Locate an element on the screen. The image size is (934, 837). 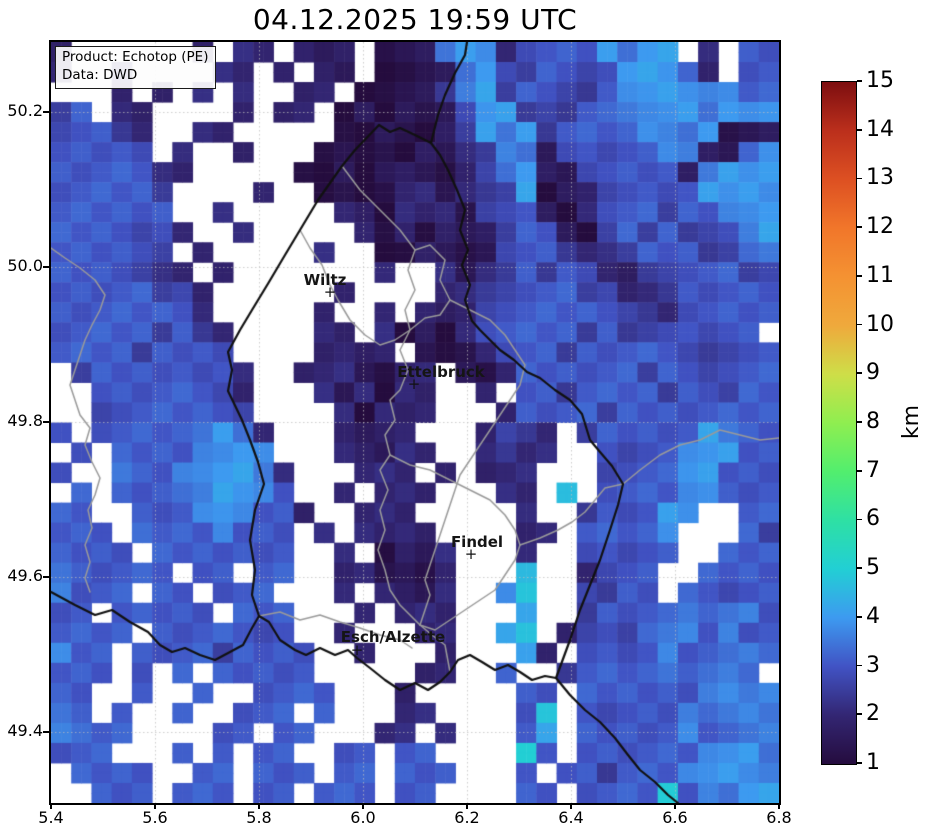
city-label-esch-alzette: Esch/Alzette is located at coordinates (393, 637).